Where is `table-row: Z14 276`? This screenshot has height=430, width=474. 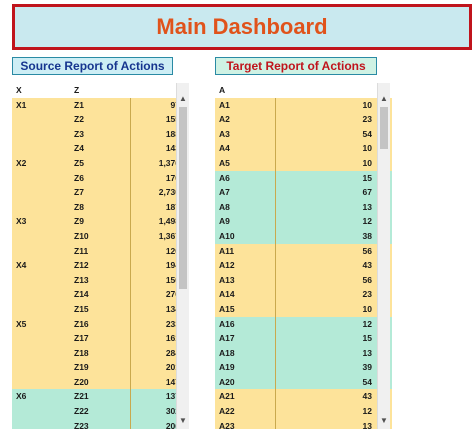 table-row: Z14 276 is located at coordinates (100, 294).